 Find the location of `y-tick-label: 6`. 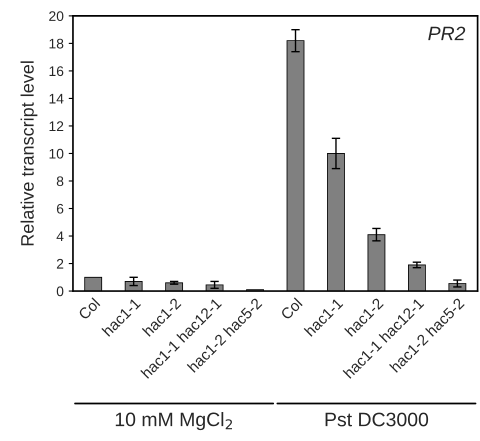

y-tick-label: 6 is located at coordinates (60, 209).